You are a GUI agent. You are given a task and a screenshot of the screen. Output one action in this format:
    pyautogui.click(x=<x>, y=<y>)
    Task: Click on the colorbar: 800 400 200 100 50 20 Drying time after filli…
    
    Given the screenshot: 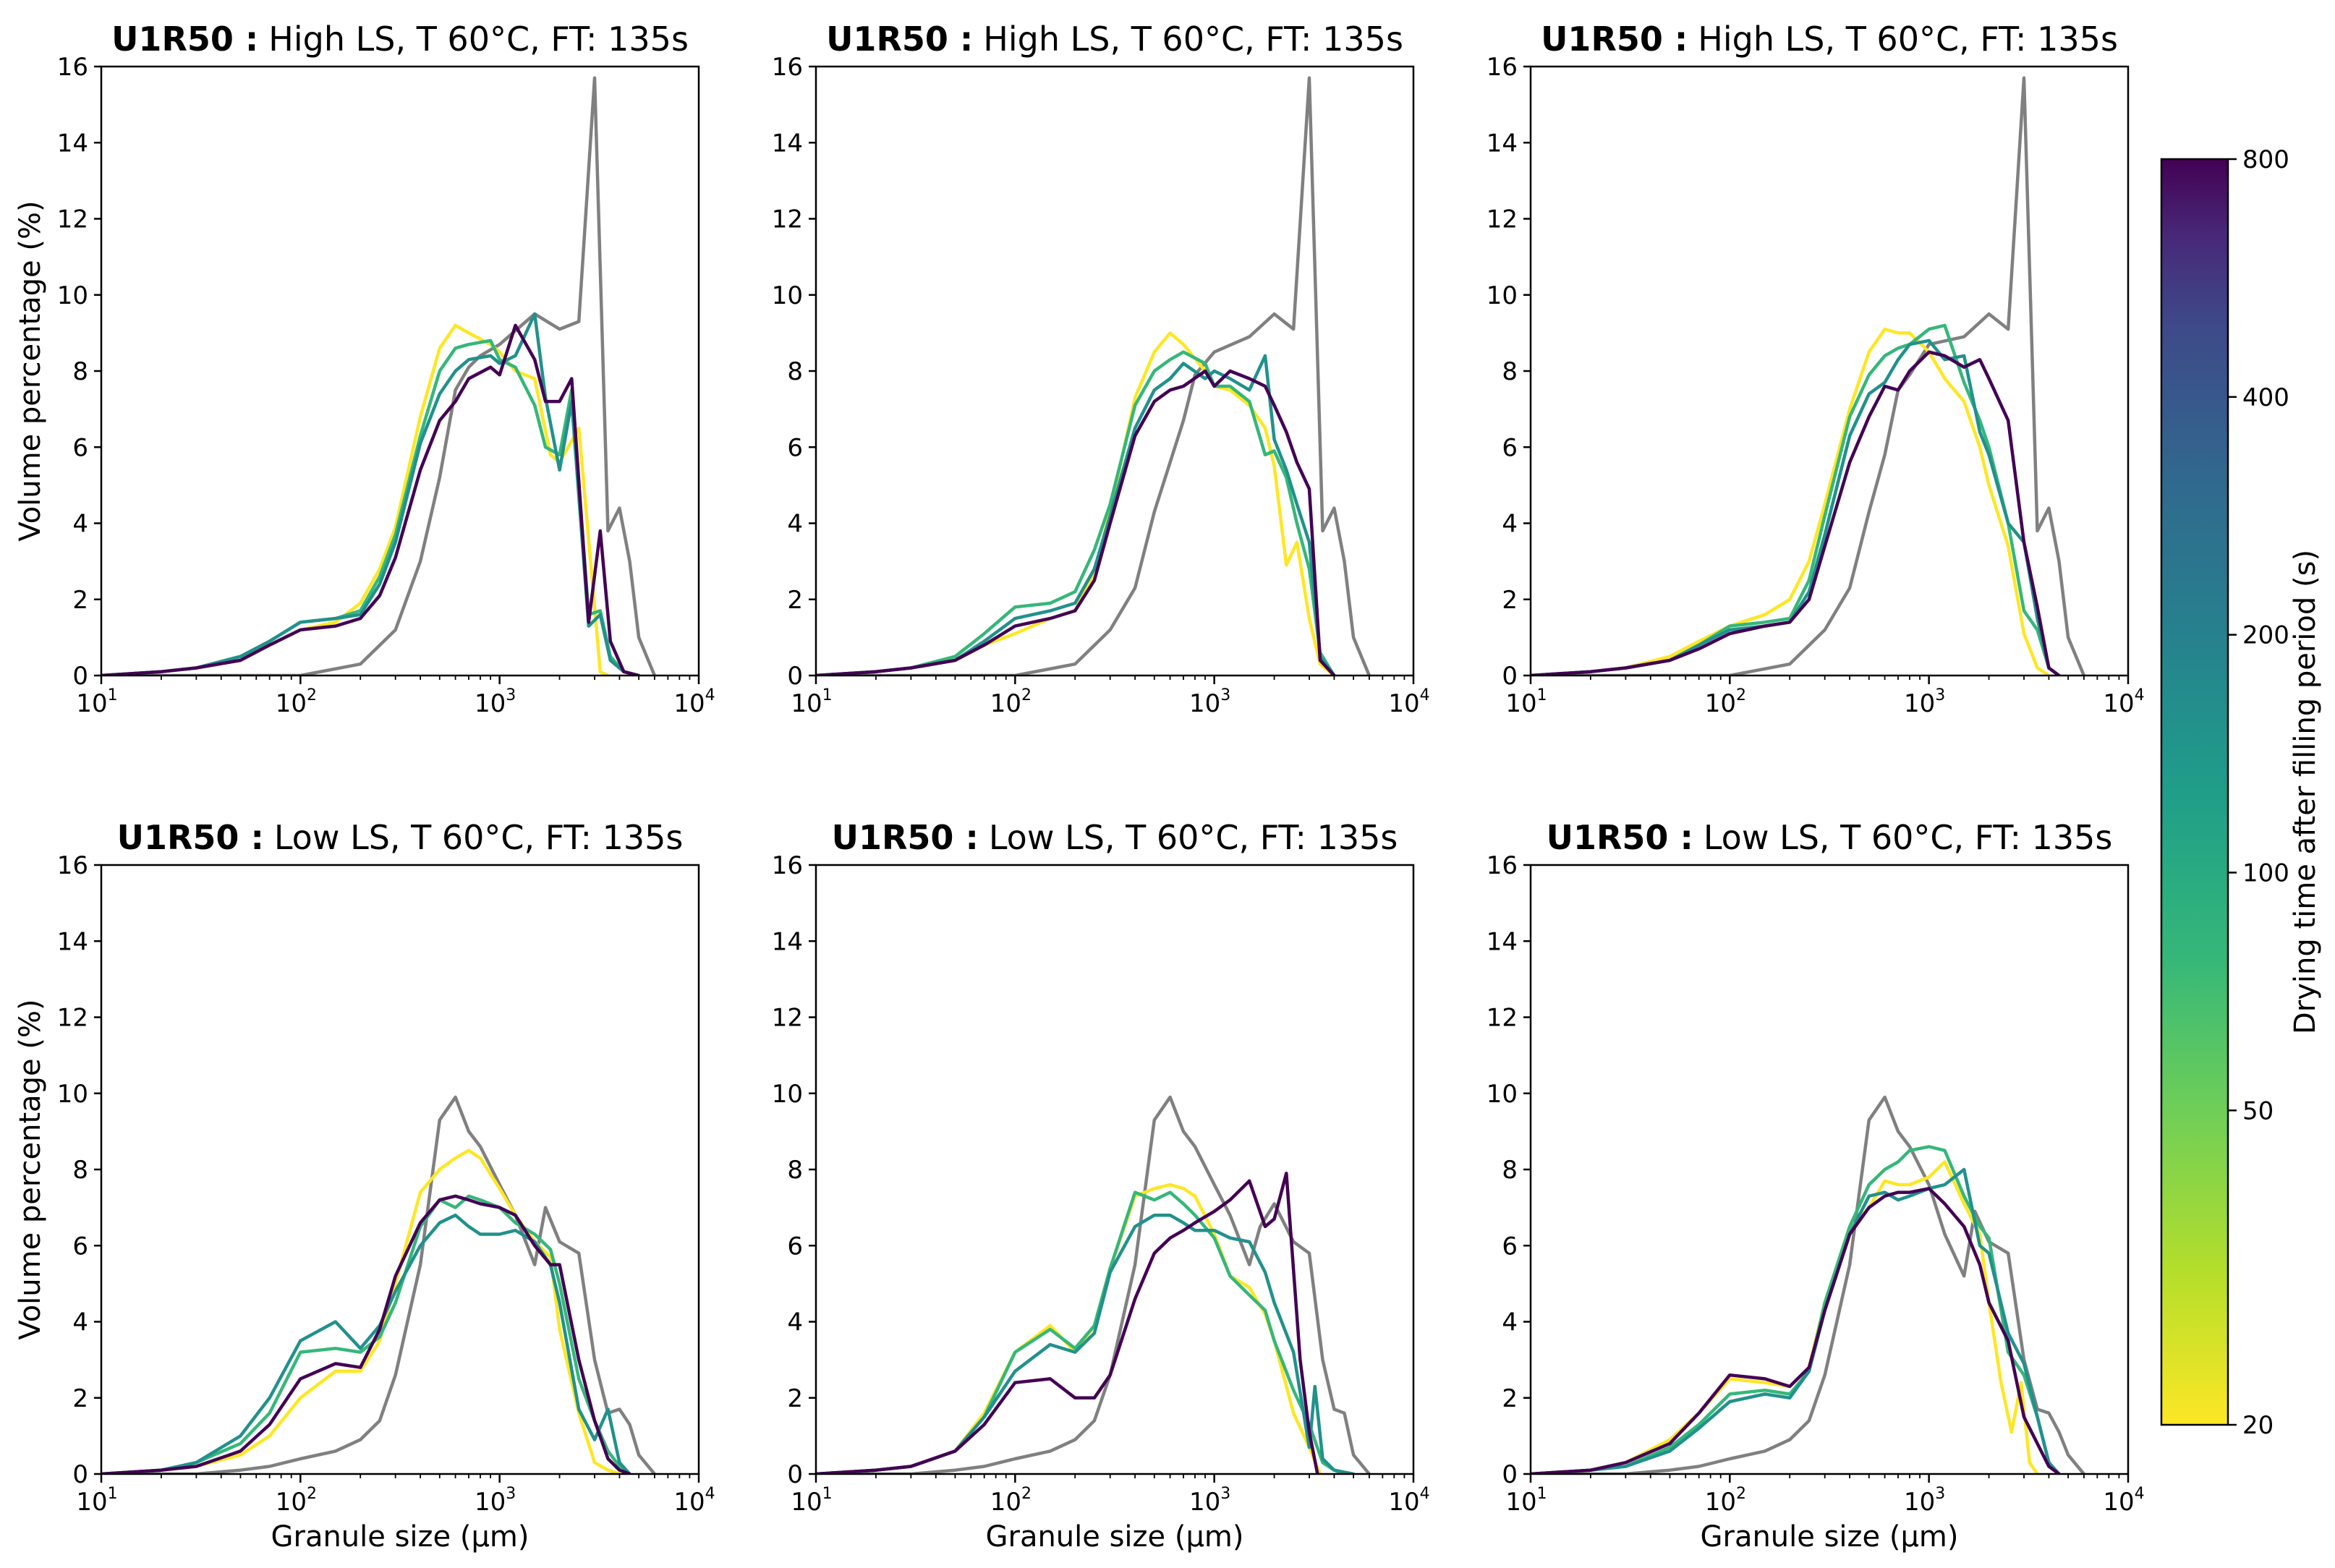 What is the action you would take?
    pyautogui.click(x=2241, y=792)
    